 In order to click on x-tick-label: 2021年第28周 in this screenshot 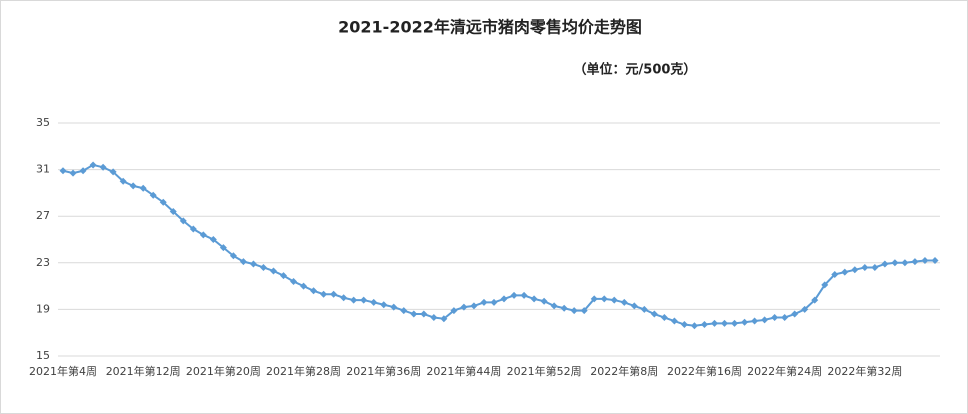, I will do `click(303, 371)`.